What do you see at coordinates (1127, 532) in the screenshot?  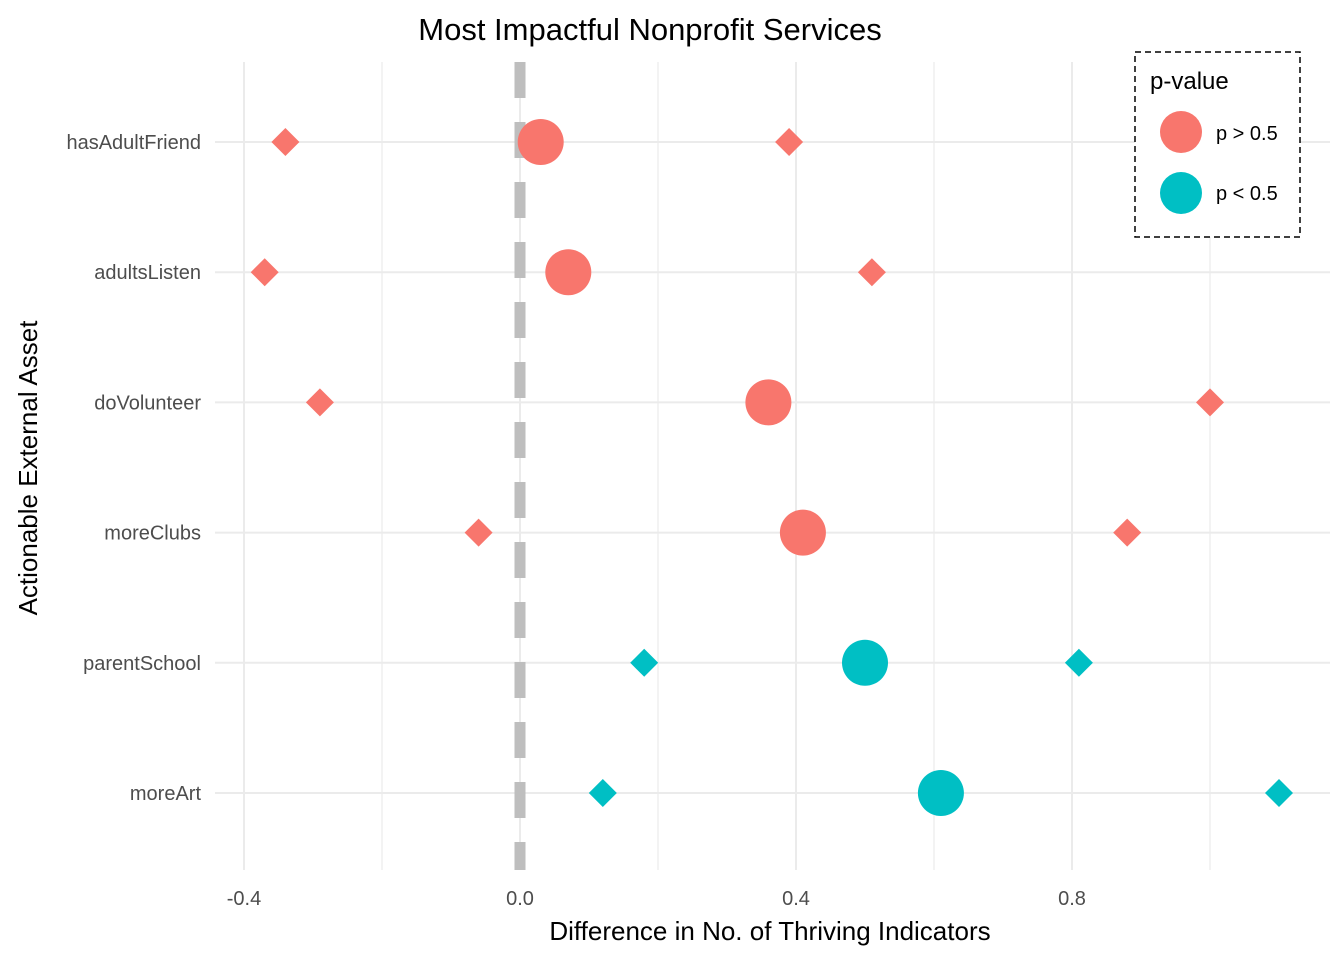 I see `point-upper-moreClubs` at bounding box center [1127, 532].